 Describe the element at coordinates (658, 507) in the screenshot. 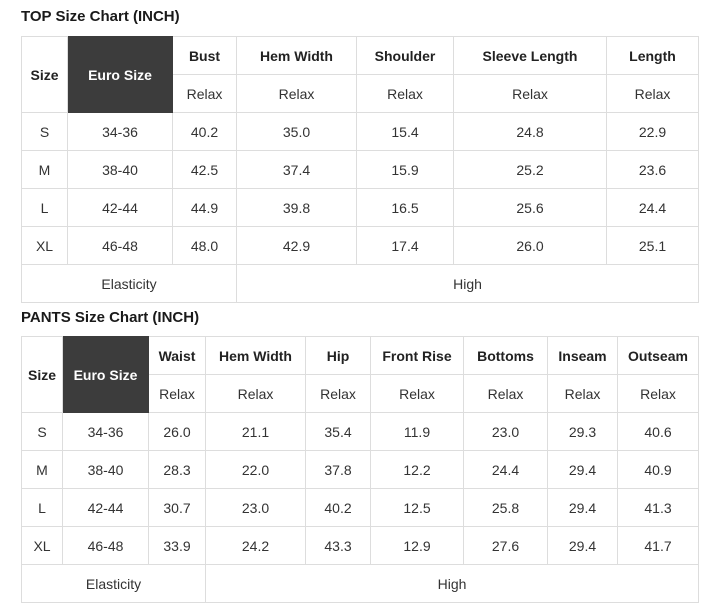

I see `measurement-value-cell: 41.3` at that location.